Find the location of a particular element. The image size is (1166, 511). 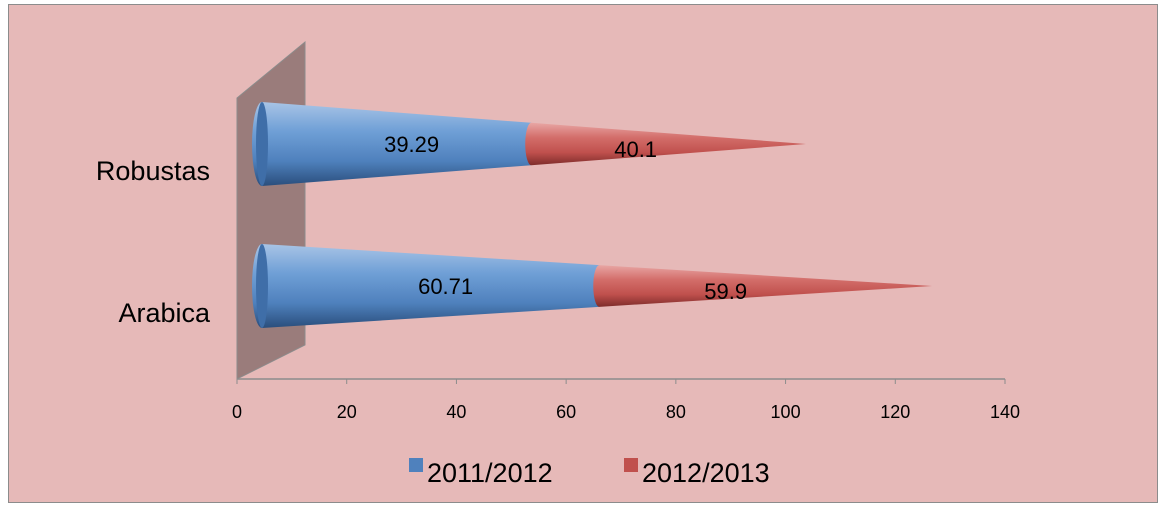

x-tick-label: 20 is located at coordinates (347, 412).